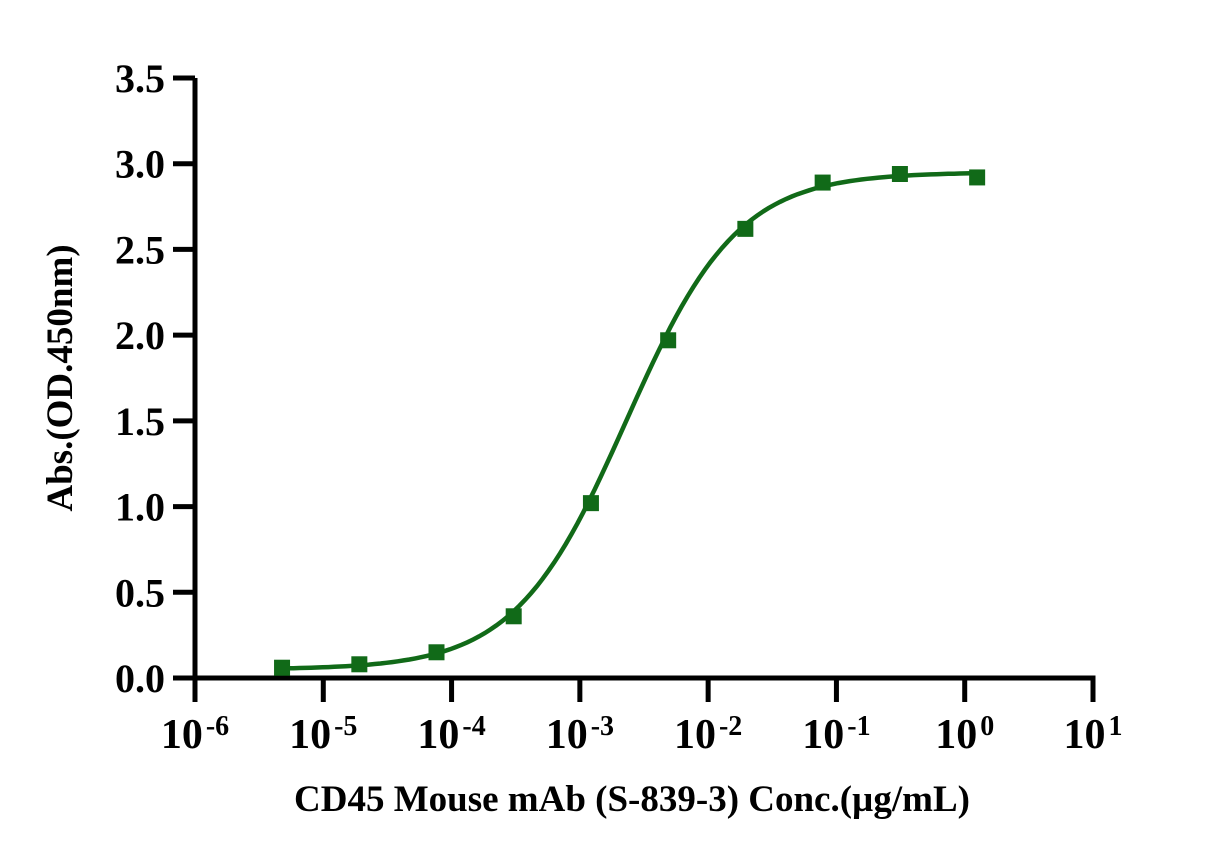 The height and width of the screenshot is (868, 1219). Describe the element at coordinates (632, 799) in the screenshot. I see `x-axis-title: CD45 Mouse mAb (S-839-3) Conc.(µg/mL)` at that location.